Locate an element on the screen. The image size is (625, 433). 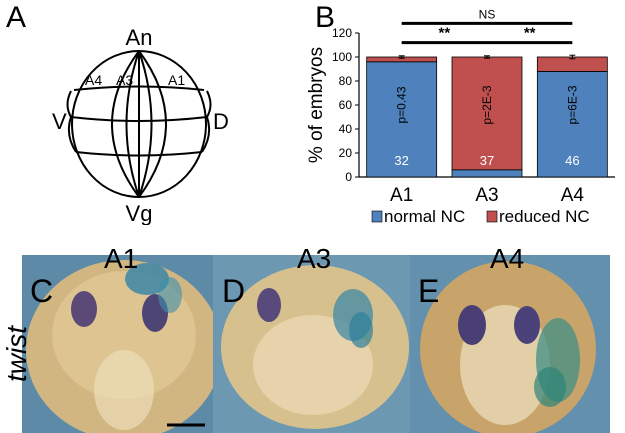
right-bulge is located at coordinates (206, 121).